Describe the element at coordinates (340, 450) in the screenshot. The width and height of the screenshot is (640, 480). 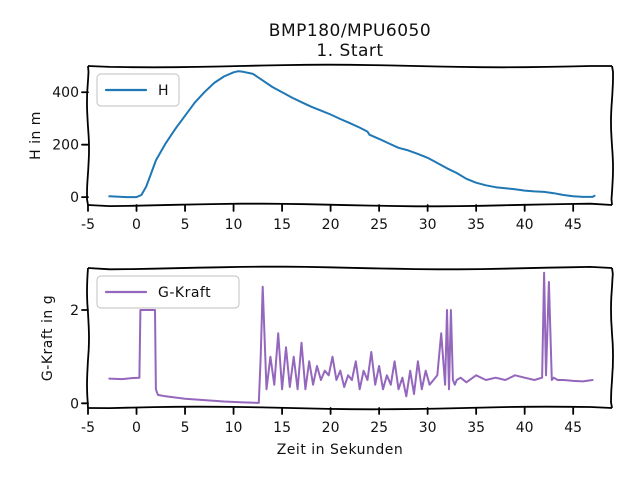
I see `g-force-x-axis-label: Zeit in Sekunden` at that location.